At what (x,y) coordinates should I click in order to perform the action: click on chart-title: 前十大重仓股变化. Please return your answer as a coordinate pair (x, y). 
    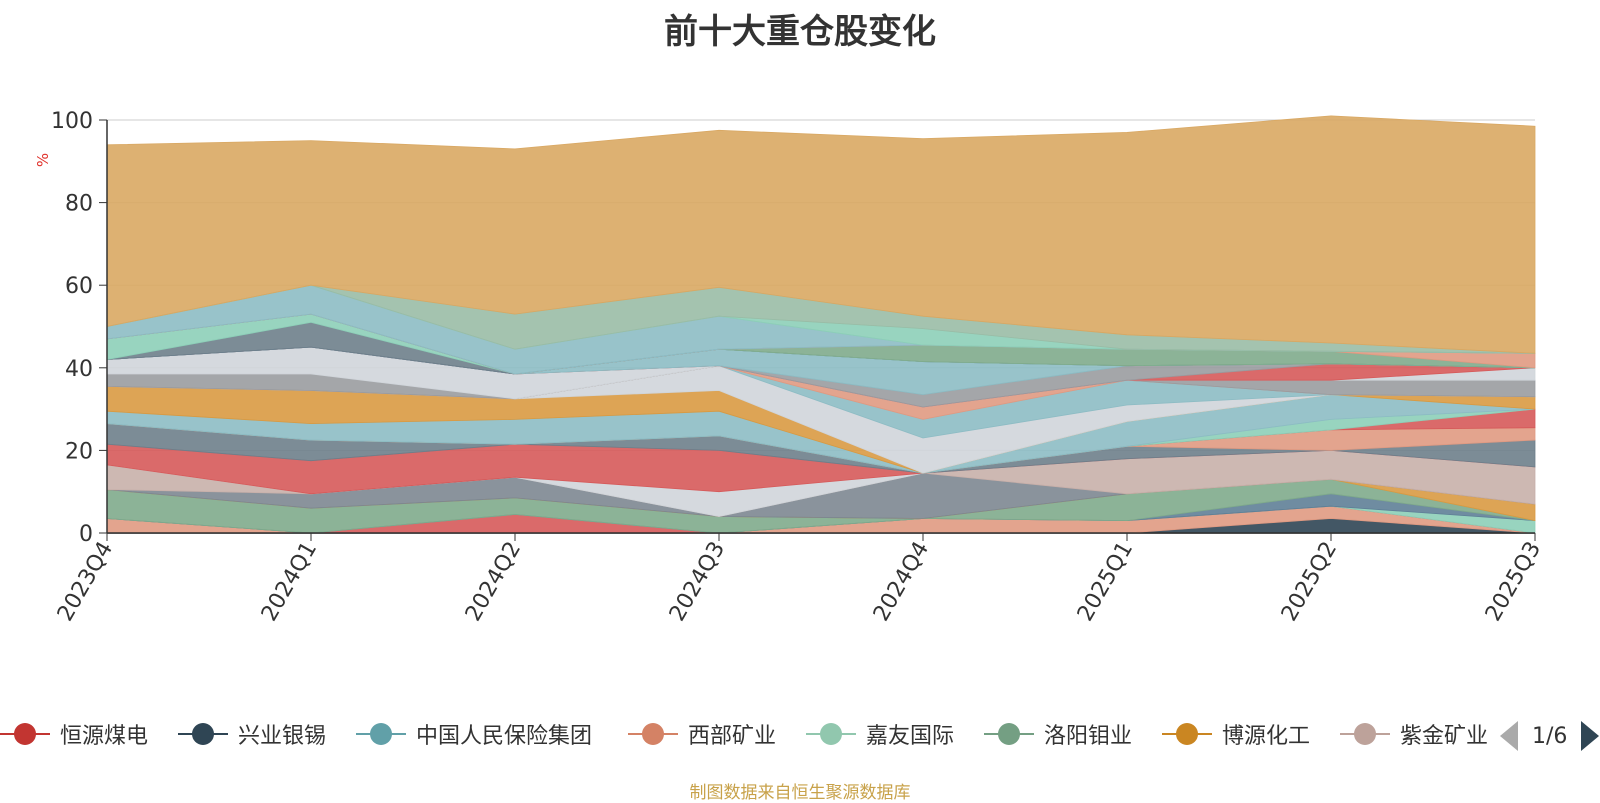
    Looking at the image, I should click on (800, 32).